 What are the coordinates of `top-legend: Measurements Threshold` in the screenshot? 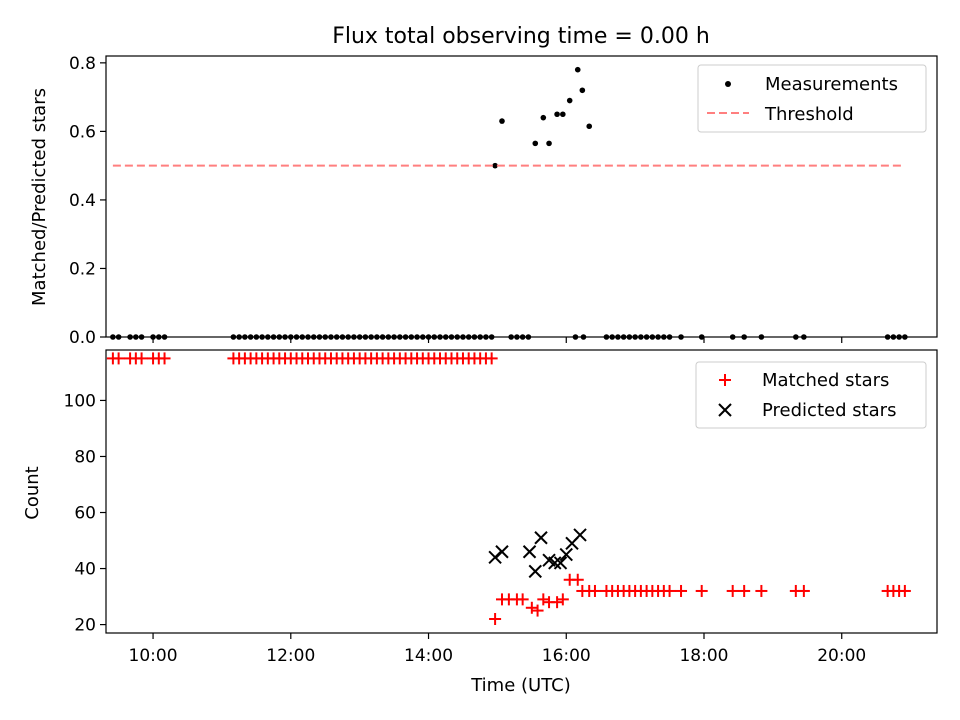 It's located at (812, 98).